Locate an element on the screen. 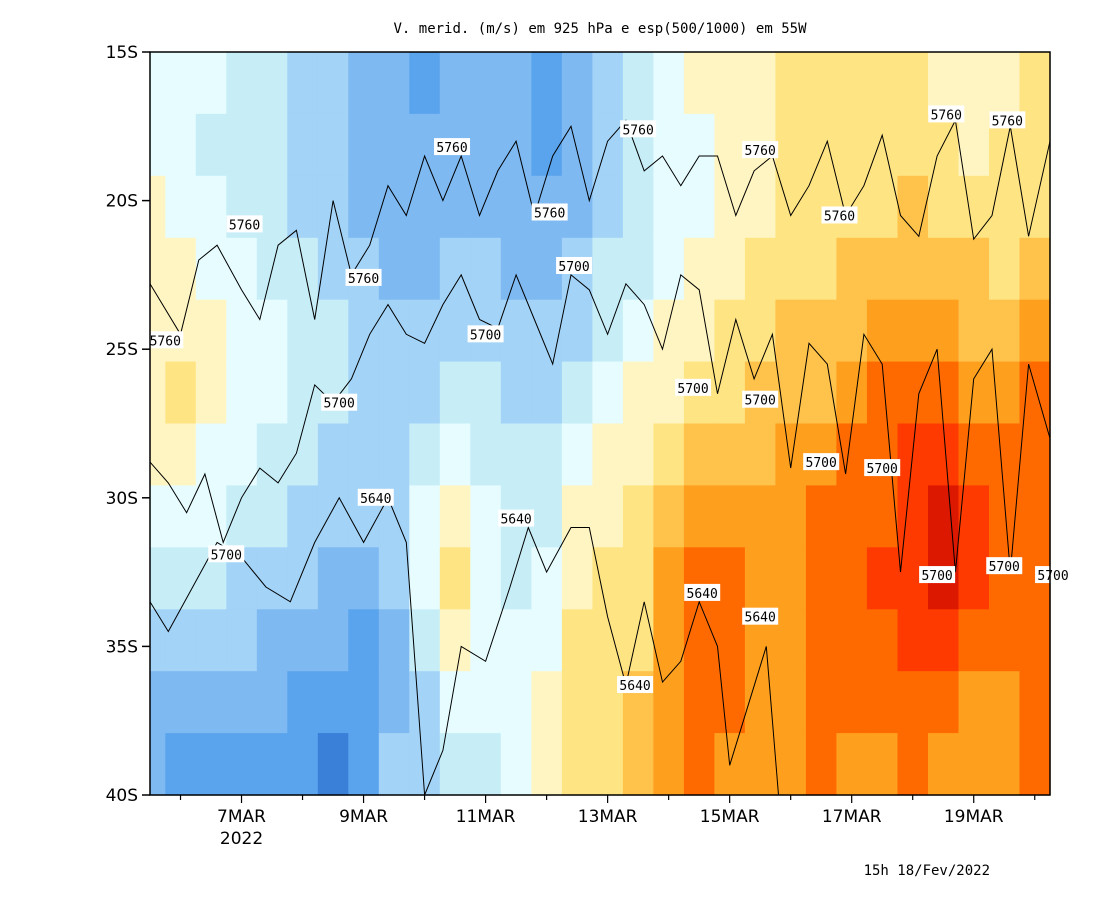  timestamp-label: 15h 18/Fev/2022 is located at coordinates (927, 871).